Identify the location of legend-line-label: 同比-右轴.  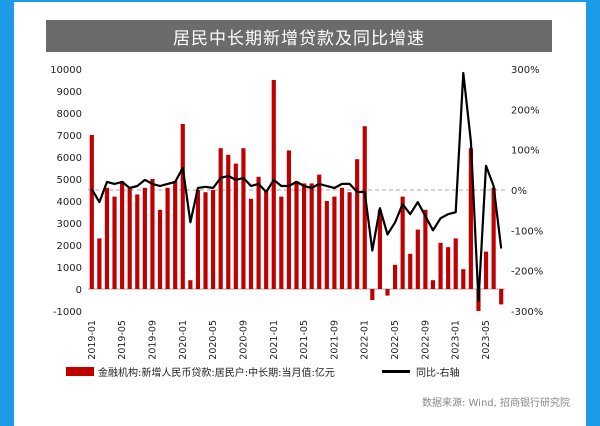
(438, 373).